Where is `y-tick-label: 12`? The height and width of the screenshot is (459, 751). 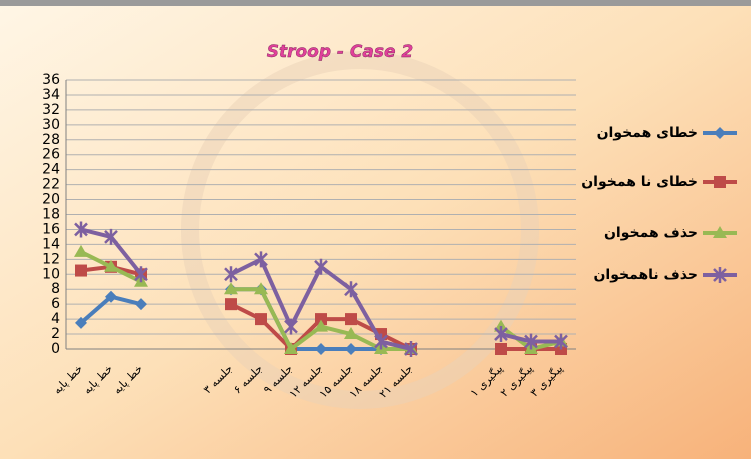
y-tick-label: 12 is located at coordinates (51, 259).